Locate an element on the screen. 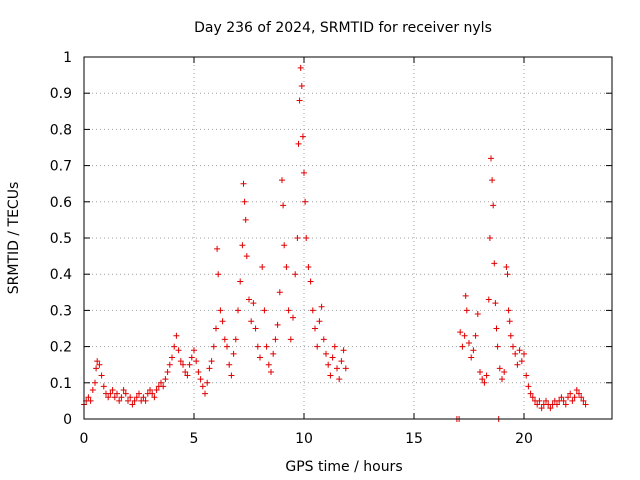 This screenshot has height=480, width=640. x-tick-label: 5 is located at coordinates (194, 439).